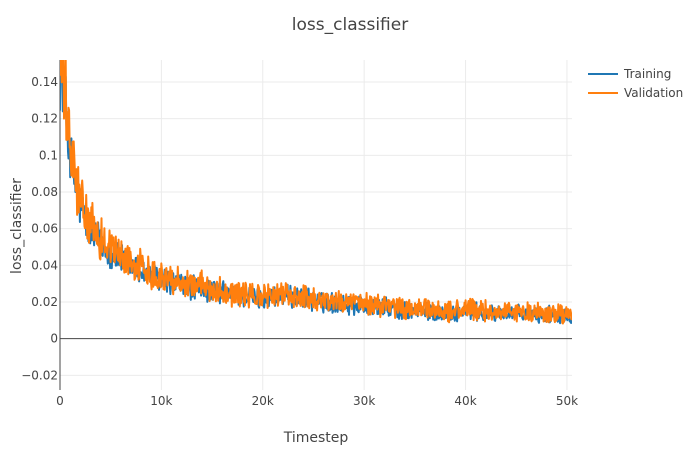  I want to click on x-tick-label: 20k, so click(263, 401).